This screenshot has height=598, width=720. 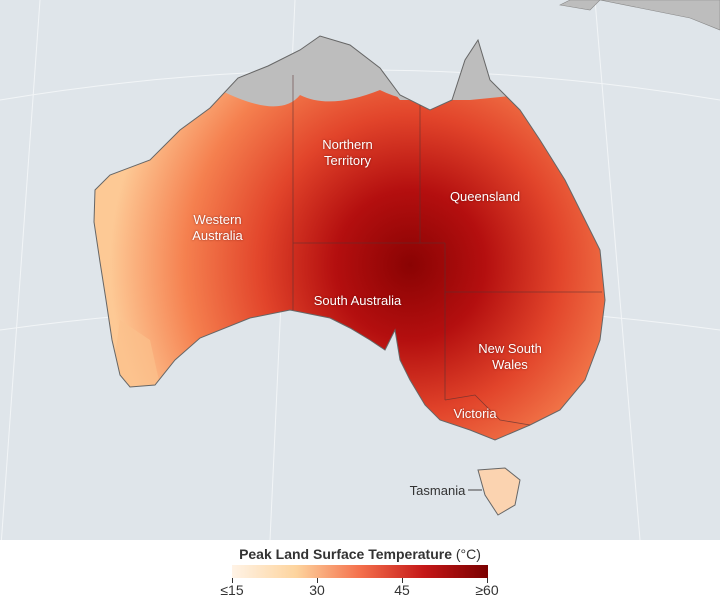 I want to click on label-line: Territory, so click(x=347, y=160).